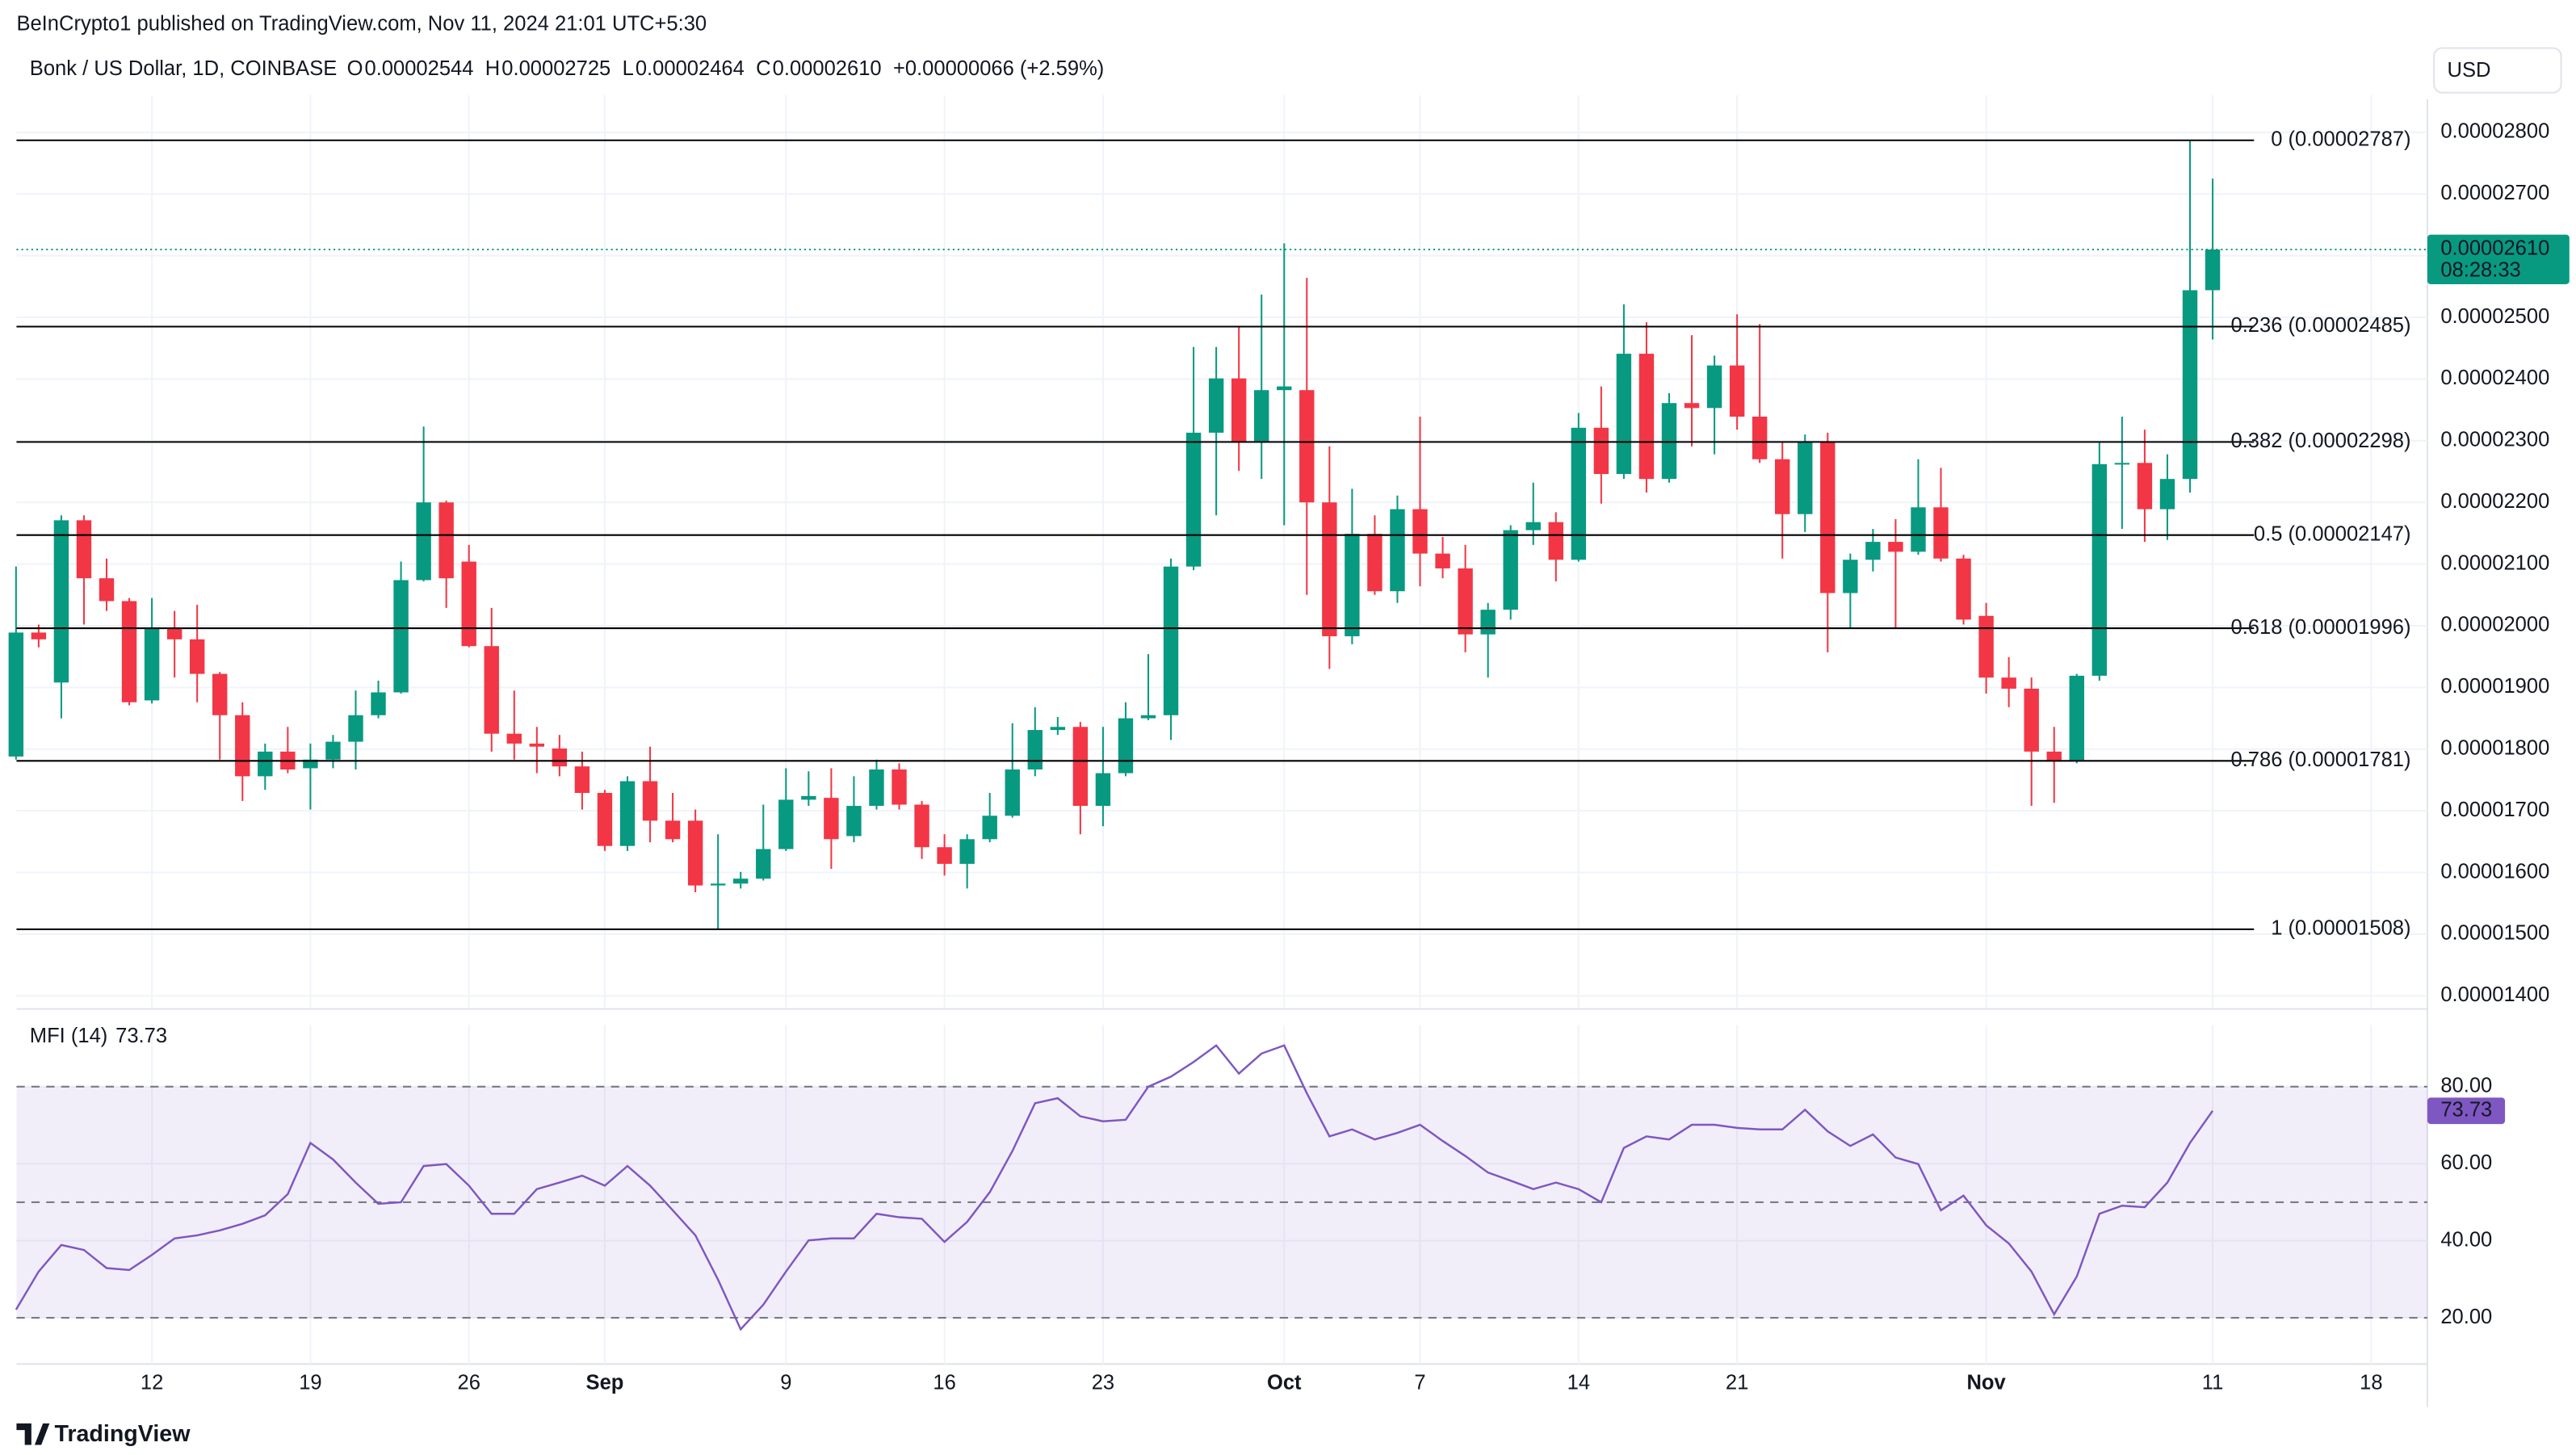  What do you see at coordinates (1737, 1383) in the screenshot?
I see `x-tick-label: 21` at bounding box center [1737, 1383].